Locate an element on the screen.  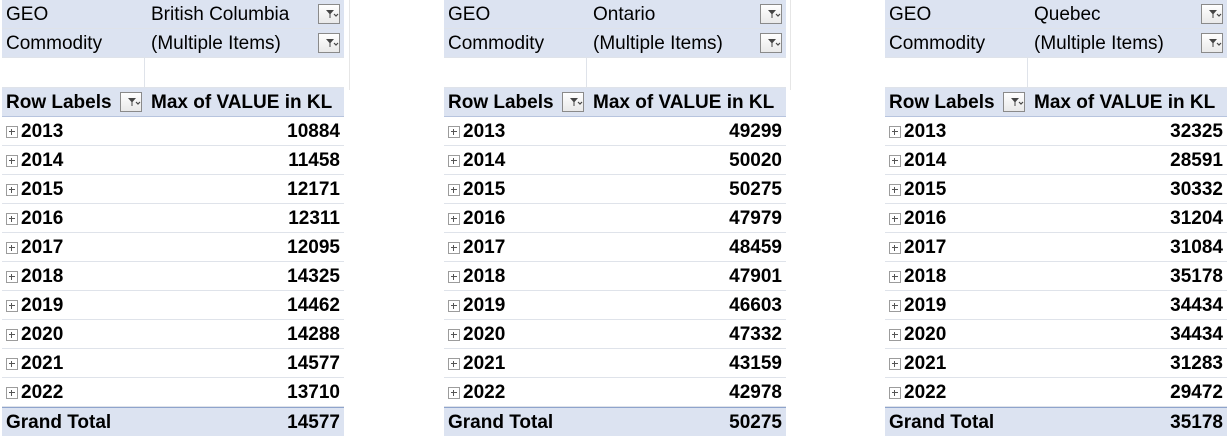
year-max-value: 50020 is located at coordinates (755, 160).